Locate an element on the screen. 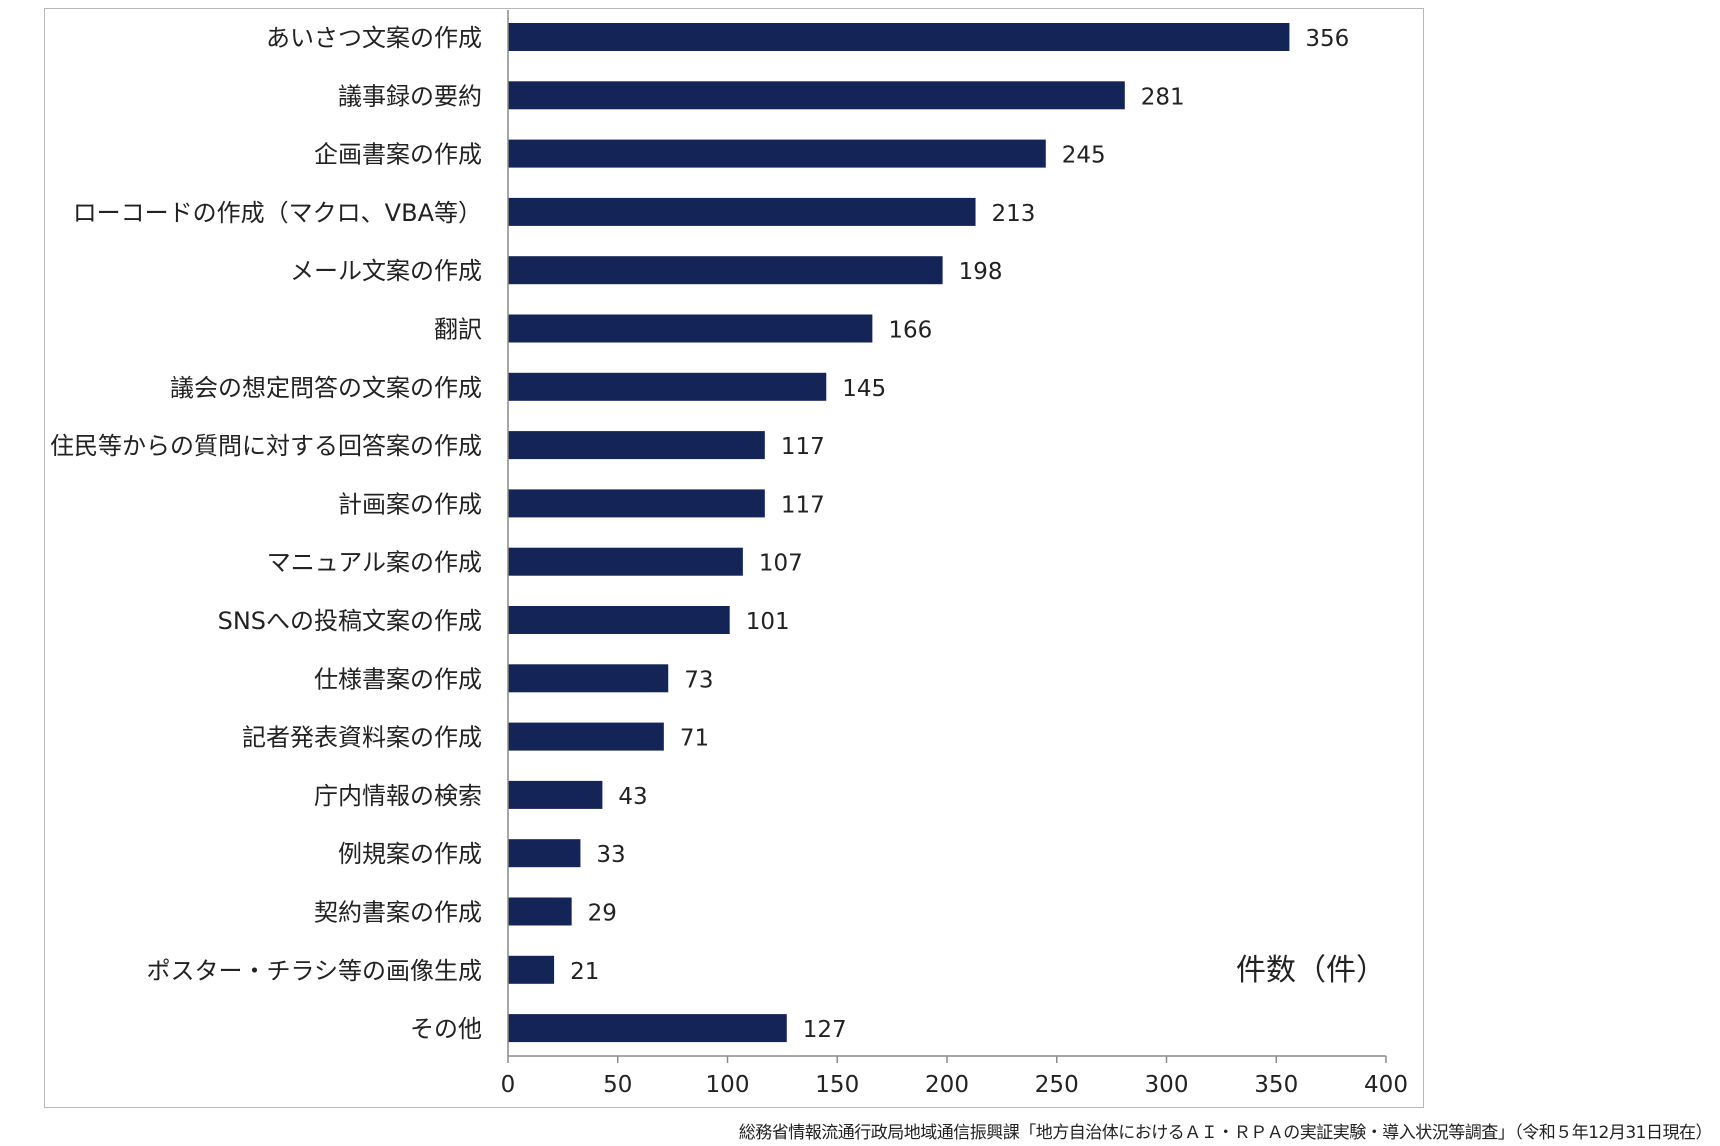 The image size is (1720, 1146). x-tick-label: 200 is located at coordinates (947, 1085).